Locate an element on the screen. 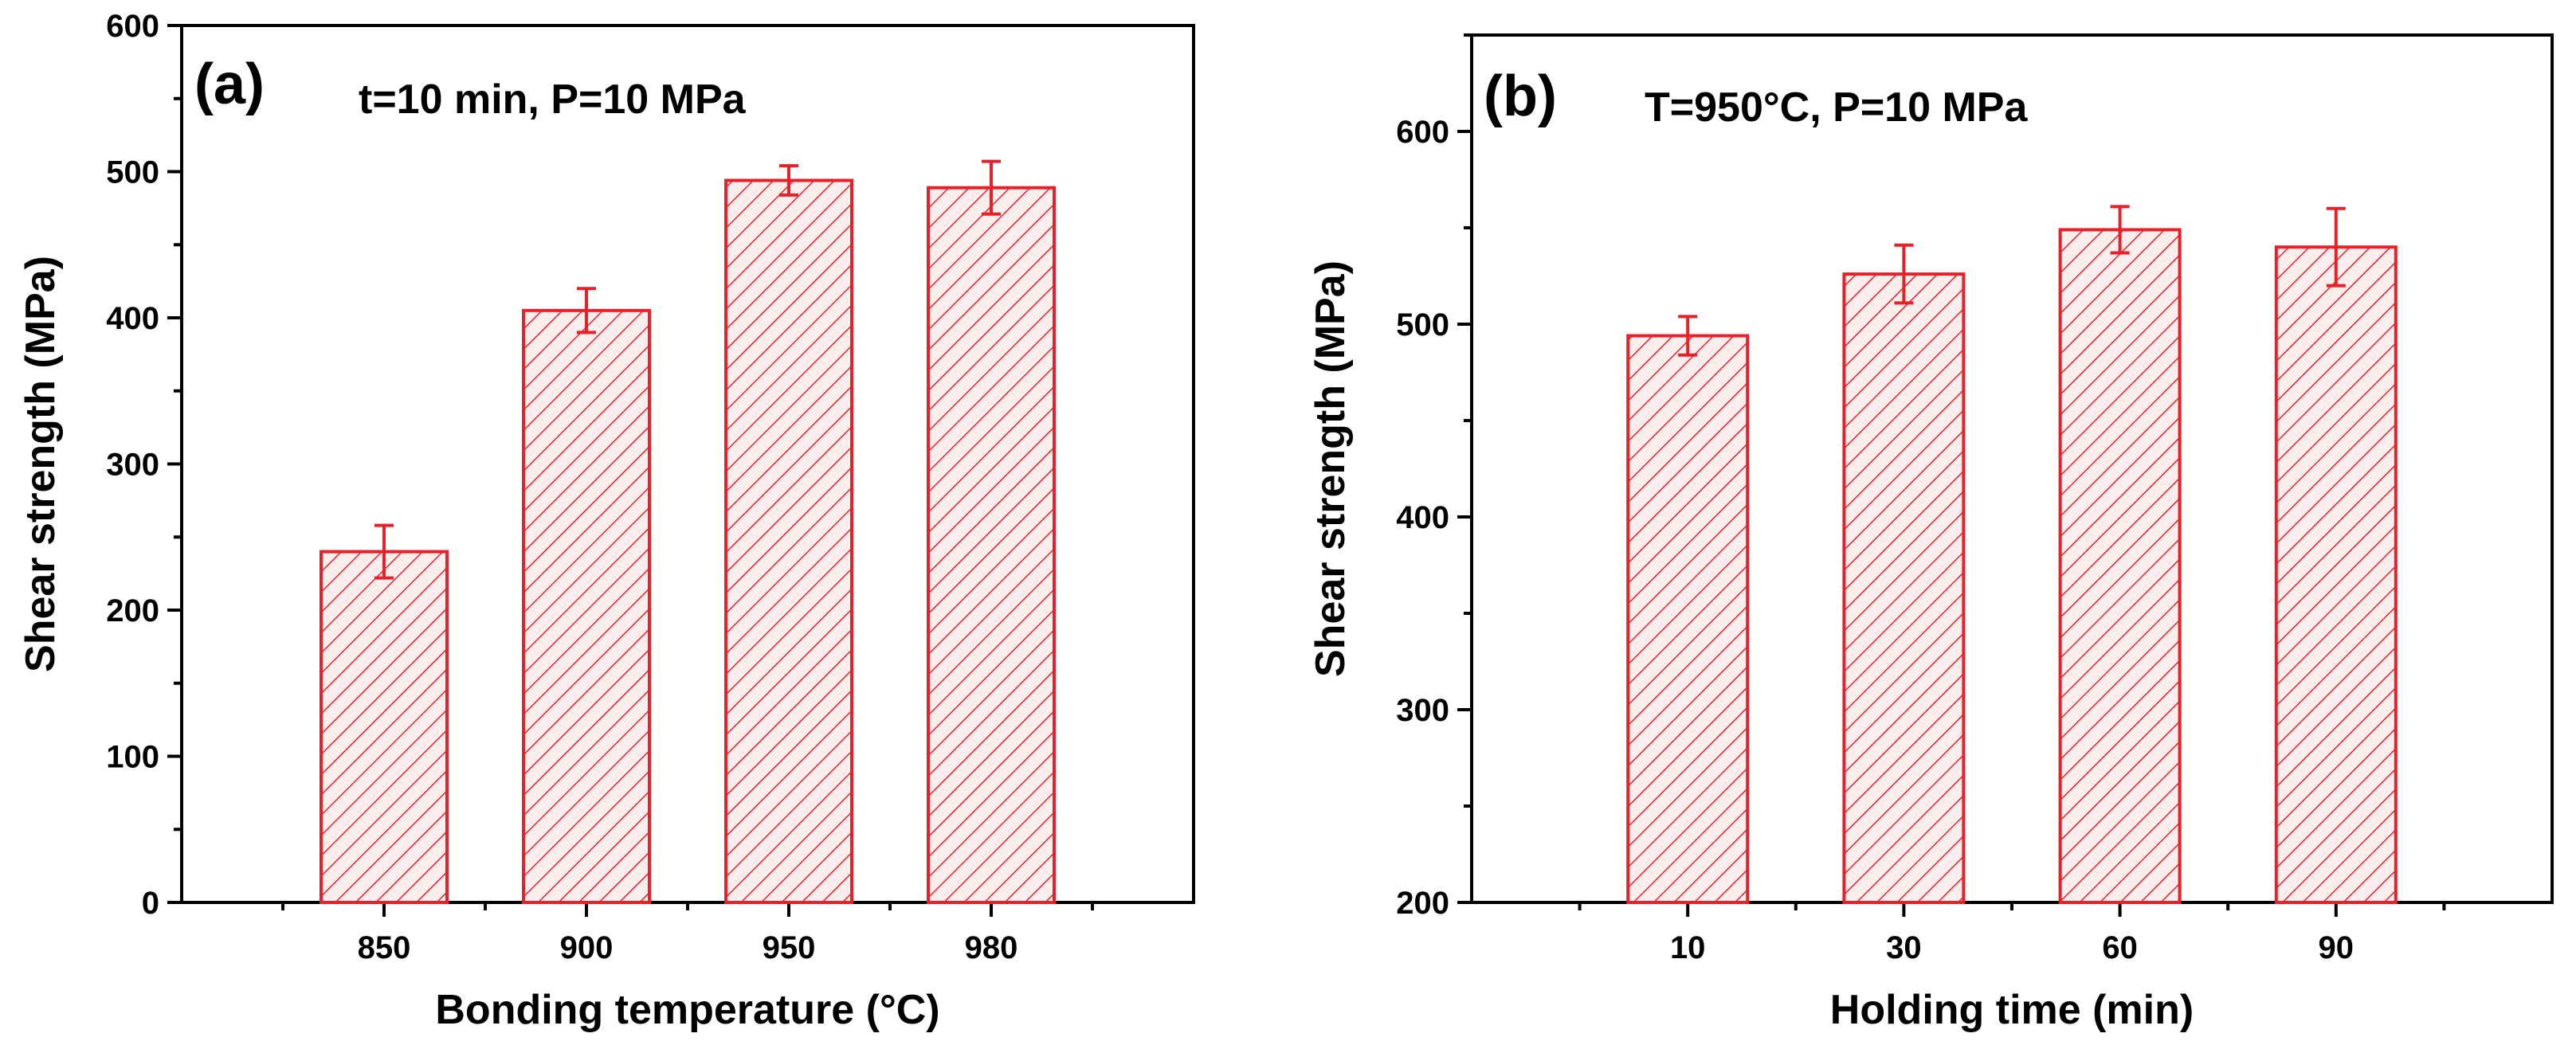  y-tick-label: 0 is located at coordinates (150, 904).